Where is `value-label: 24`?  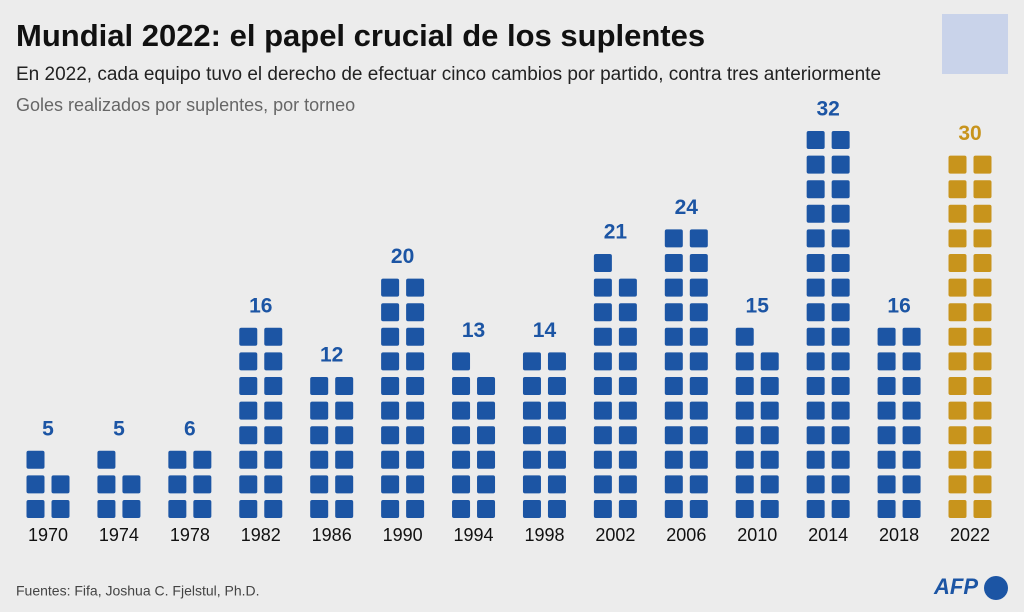 value-label: 24 is located at coordinates (687, 207).